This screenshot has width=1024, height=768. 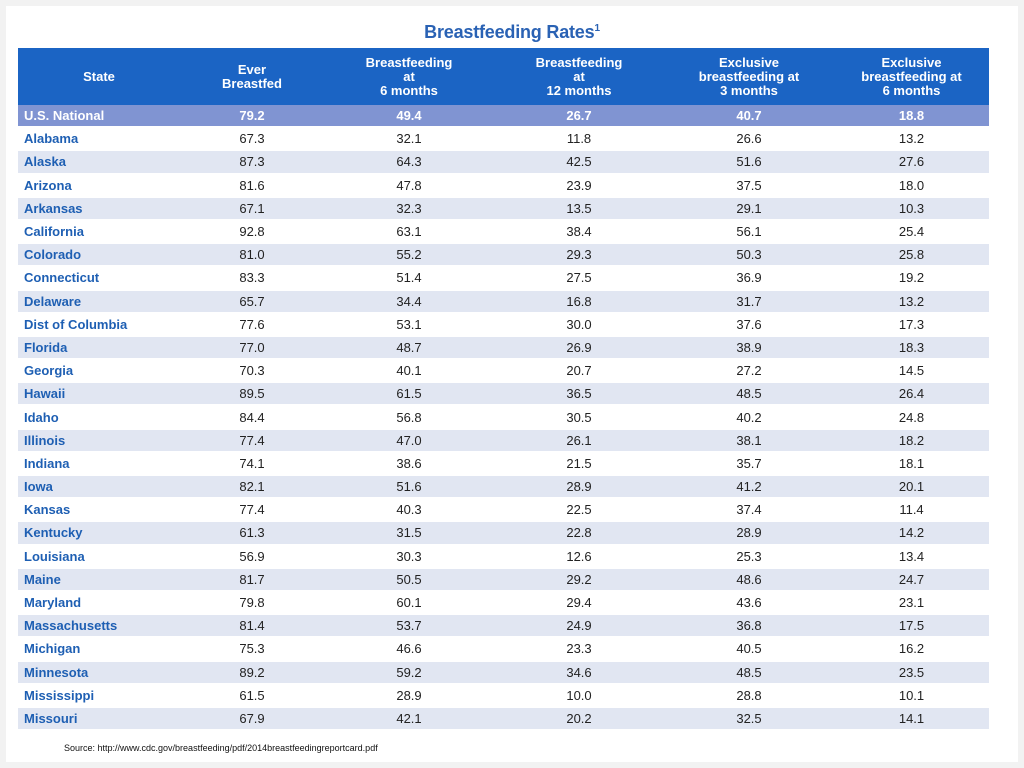 What do you see at coordinates (409, 440) in the screenshot?
I see `breastfeeding-6mo-value: 47.0` at bounding box center [409, 440].